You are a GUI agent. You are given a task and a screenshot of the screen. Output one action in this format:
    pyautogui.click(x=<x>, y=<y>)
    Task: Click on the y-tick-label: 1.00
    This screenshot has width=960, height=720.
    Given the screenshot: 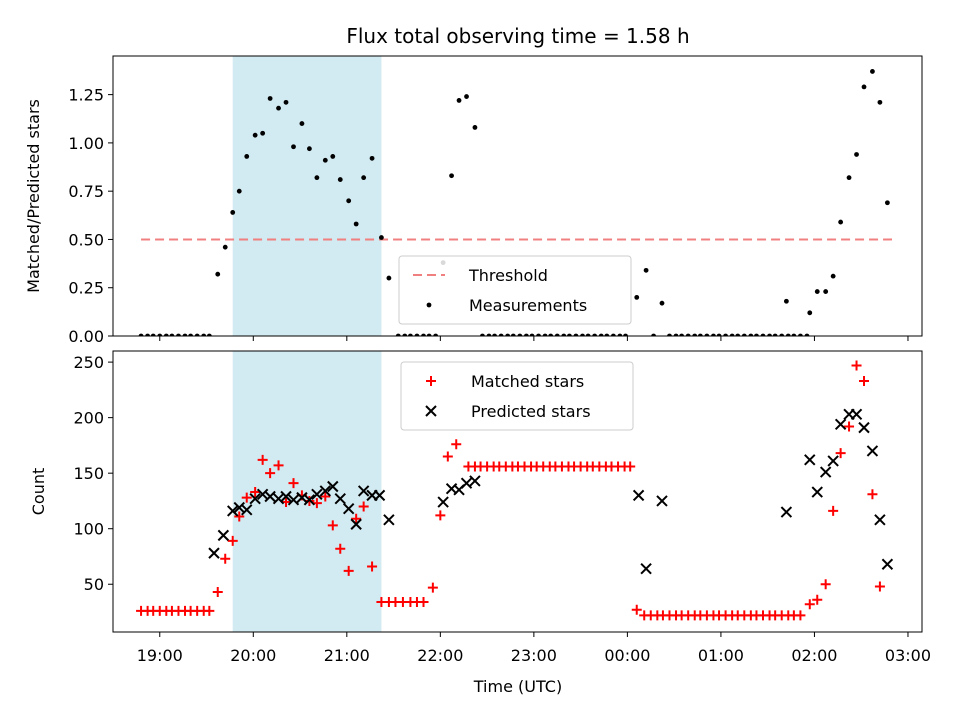 What is the action you would take?
    pyautogui.click(x=86, y=143)
    